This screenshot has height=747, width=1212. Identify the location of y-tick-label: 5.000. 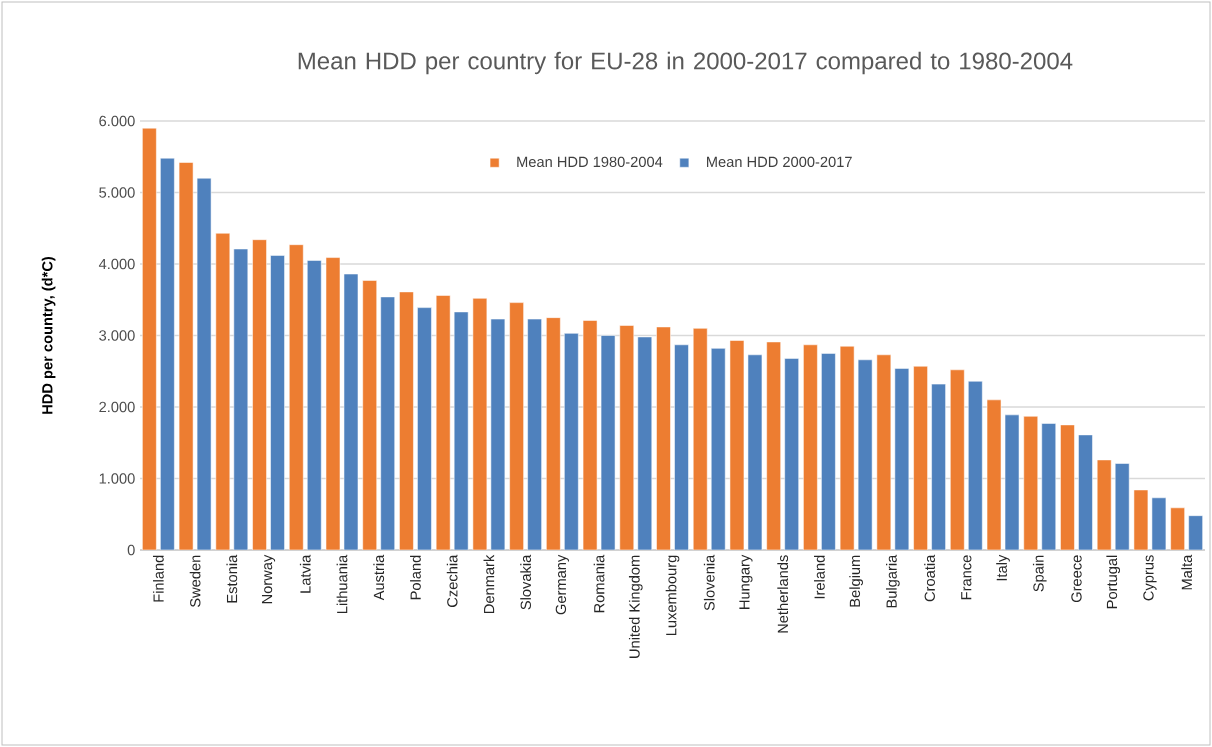
(117, 192).